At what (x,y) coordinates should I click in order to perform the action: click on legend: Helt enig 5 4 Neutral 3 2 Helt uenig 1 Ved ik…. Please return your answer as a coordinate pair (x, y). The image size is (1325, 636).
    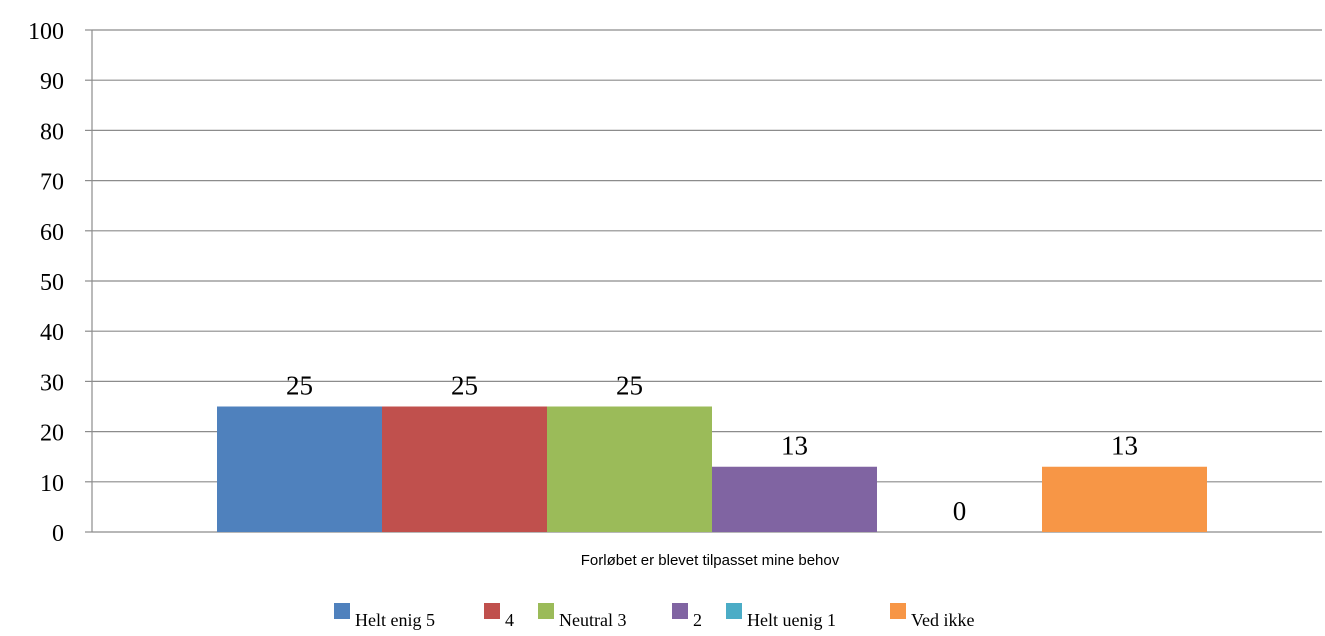
    Looking at the image, I should click on (654, 616).